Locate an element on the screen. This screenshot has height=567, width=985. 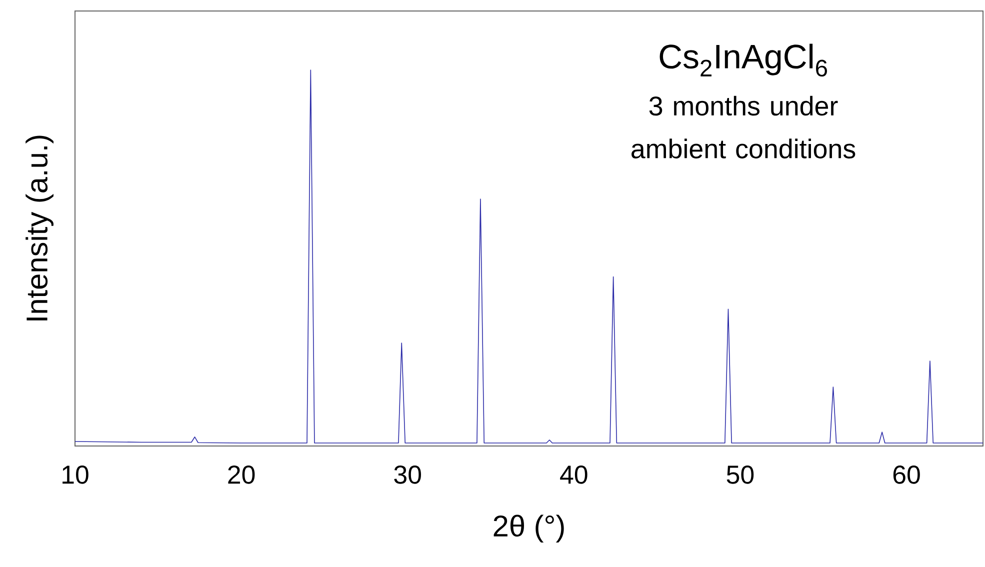
text: 3 months under ambient conditions is located at coordinates (744, 127).